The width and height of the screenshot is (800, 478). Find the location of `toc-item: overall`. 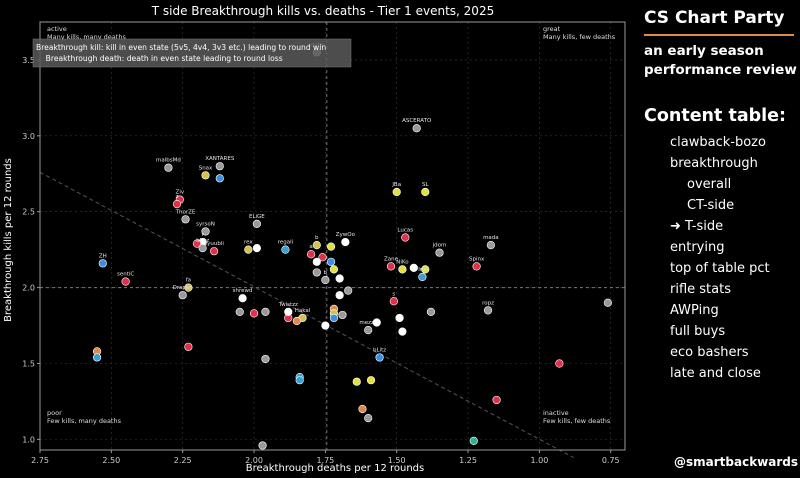

toc-item: overall is located at coordinates (709, 184).